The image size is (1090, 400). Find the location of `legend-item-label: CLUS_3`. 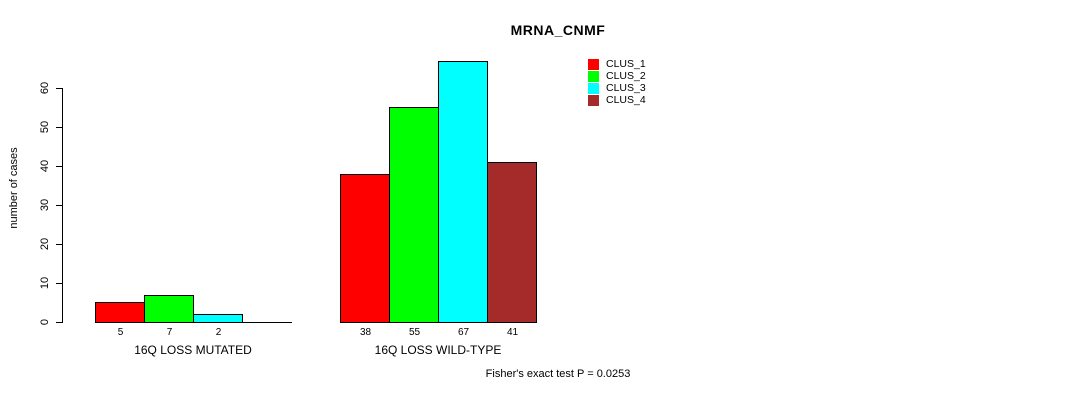

legend-item-label: CLUS_3 is located at coordinates (626, 88).